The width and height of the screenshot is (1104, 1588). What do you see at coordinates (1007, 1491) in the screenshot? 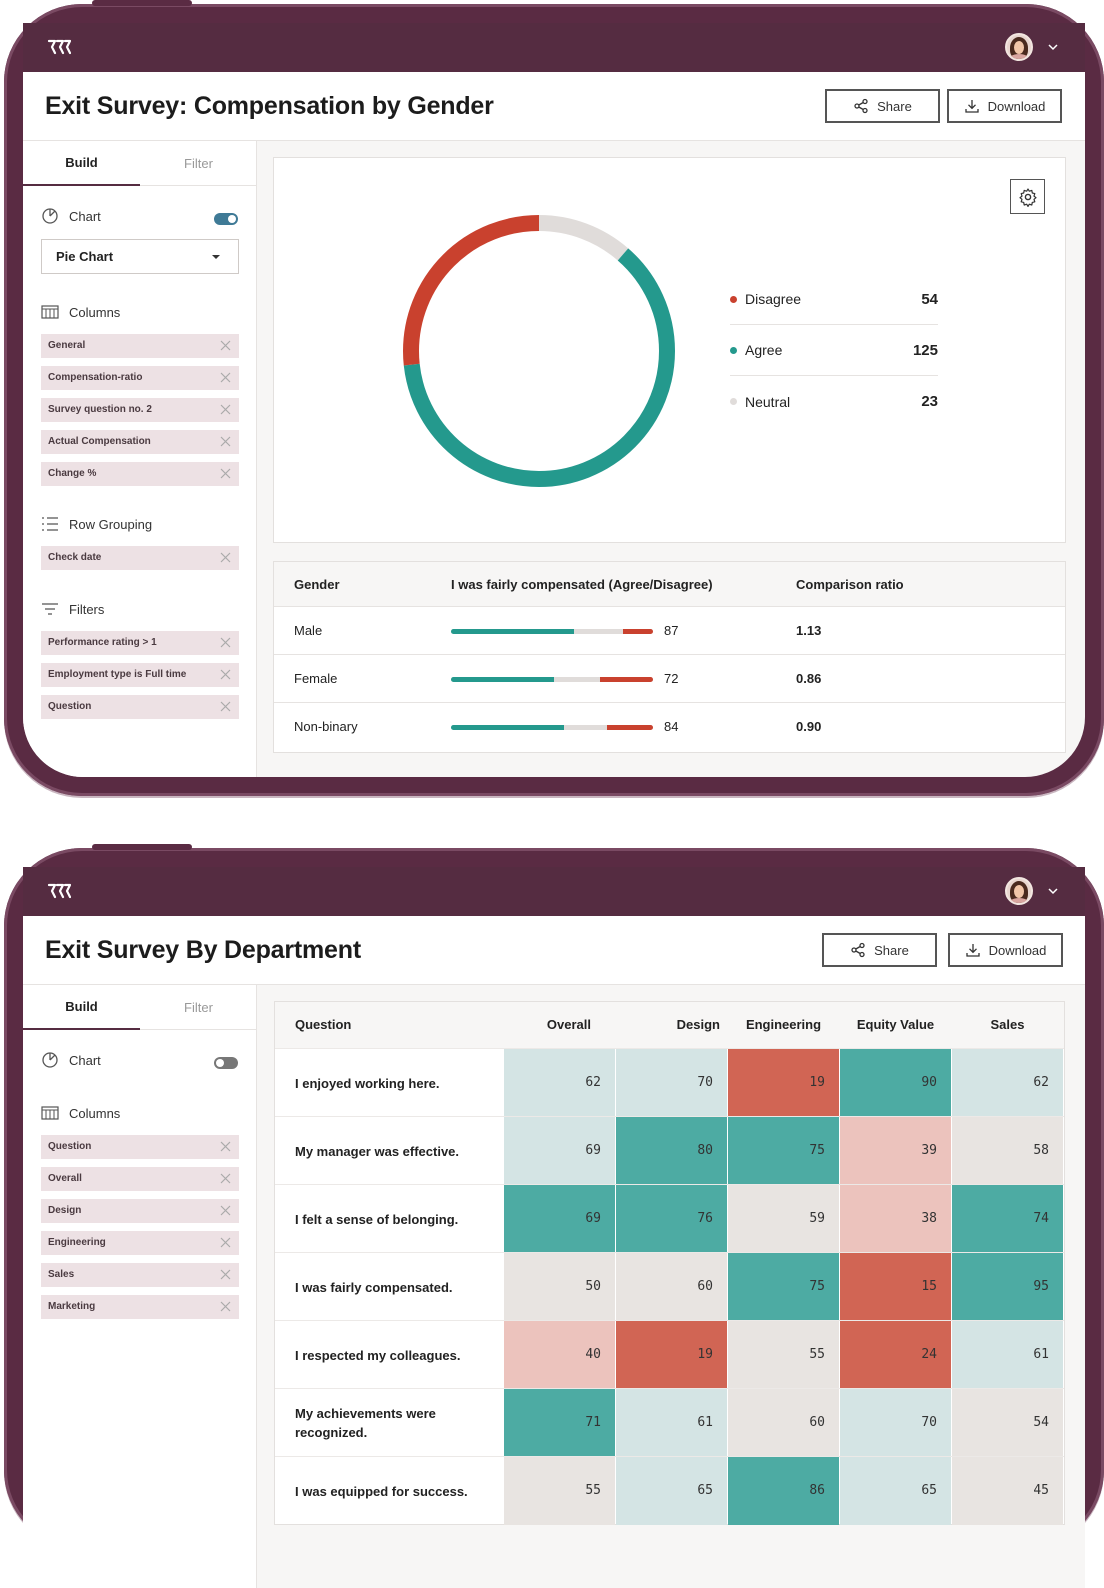
I see `heatmap-cell: 45` at bounding box center [1007, 1491].